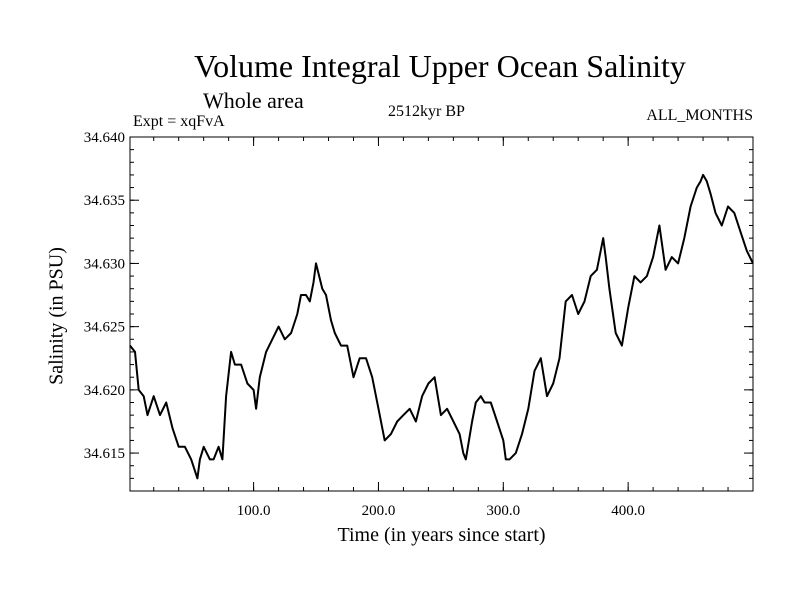 This screenshot has height=600, width=800. I want to click on experiment-label: Expt = xqFvA, so click(179, 121).